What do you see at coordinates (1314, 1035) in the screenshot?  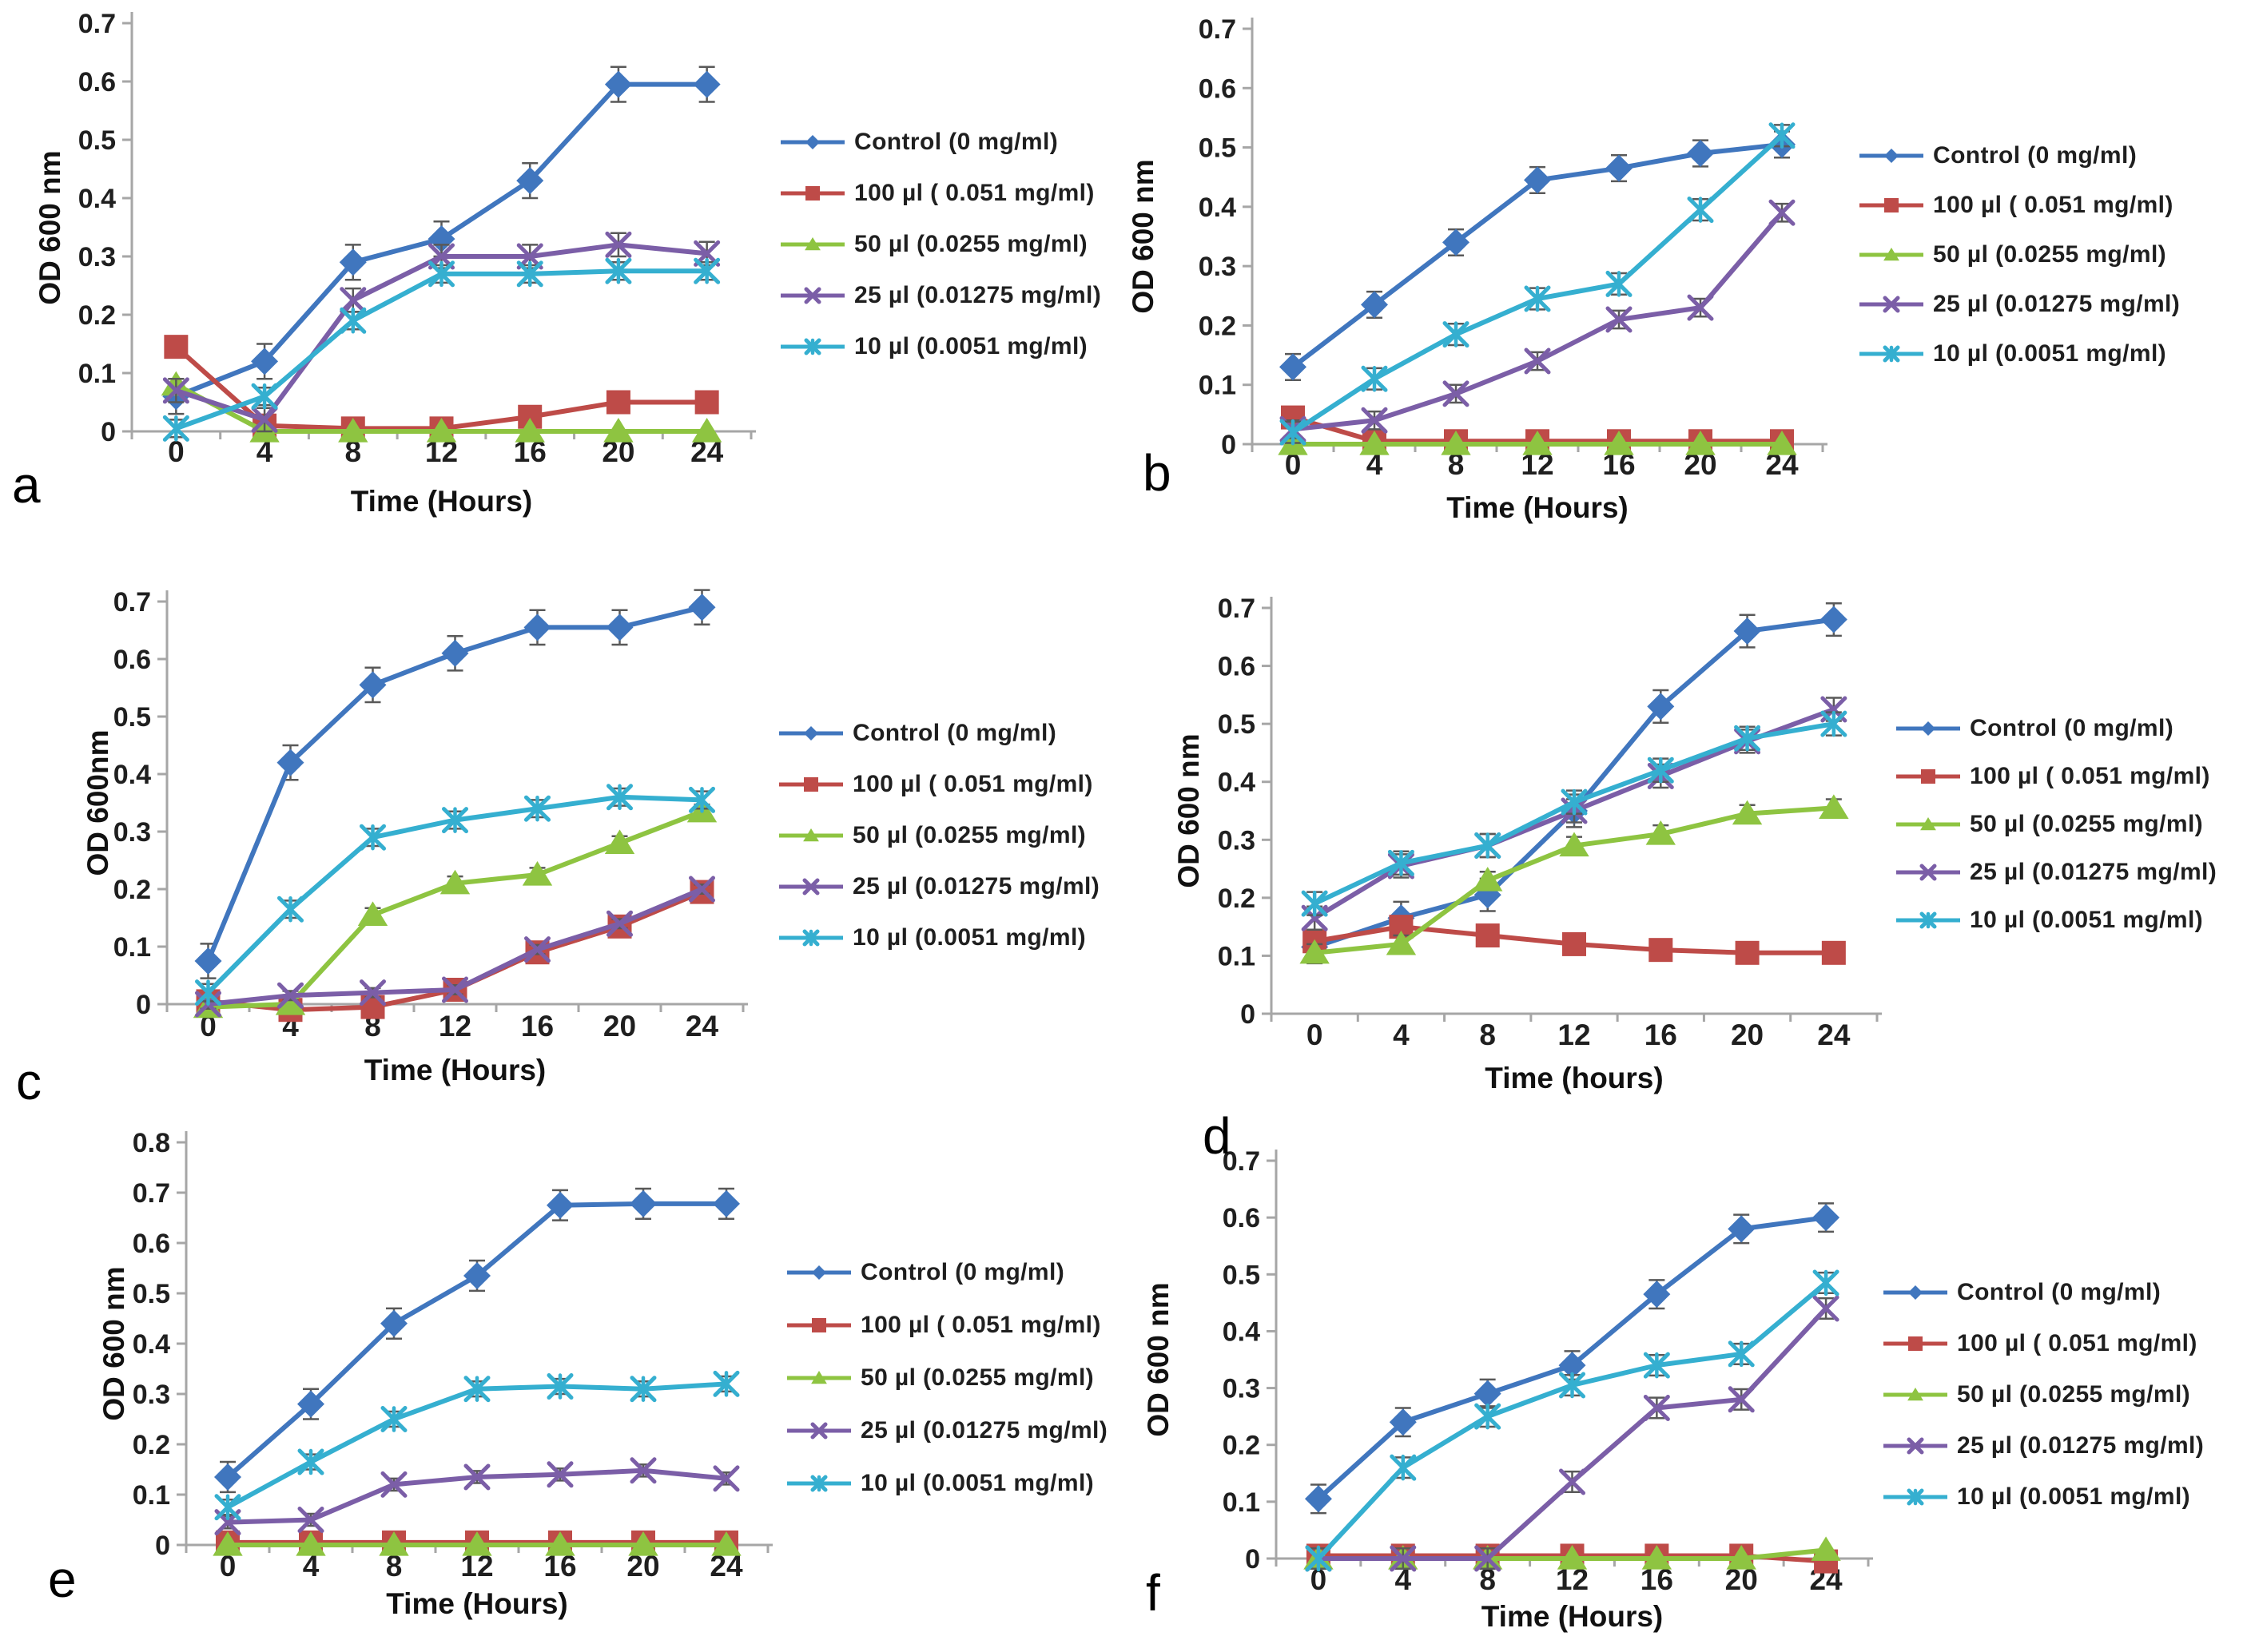 I see `x-tick-label: 0` at bounding box center [1314, 1035].